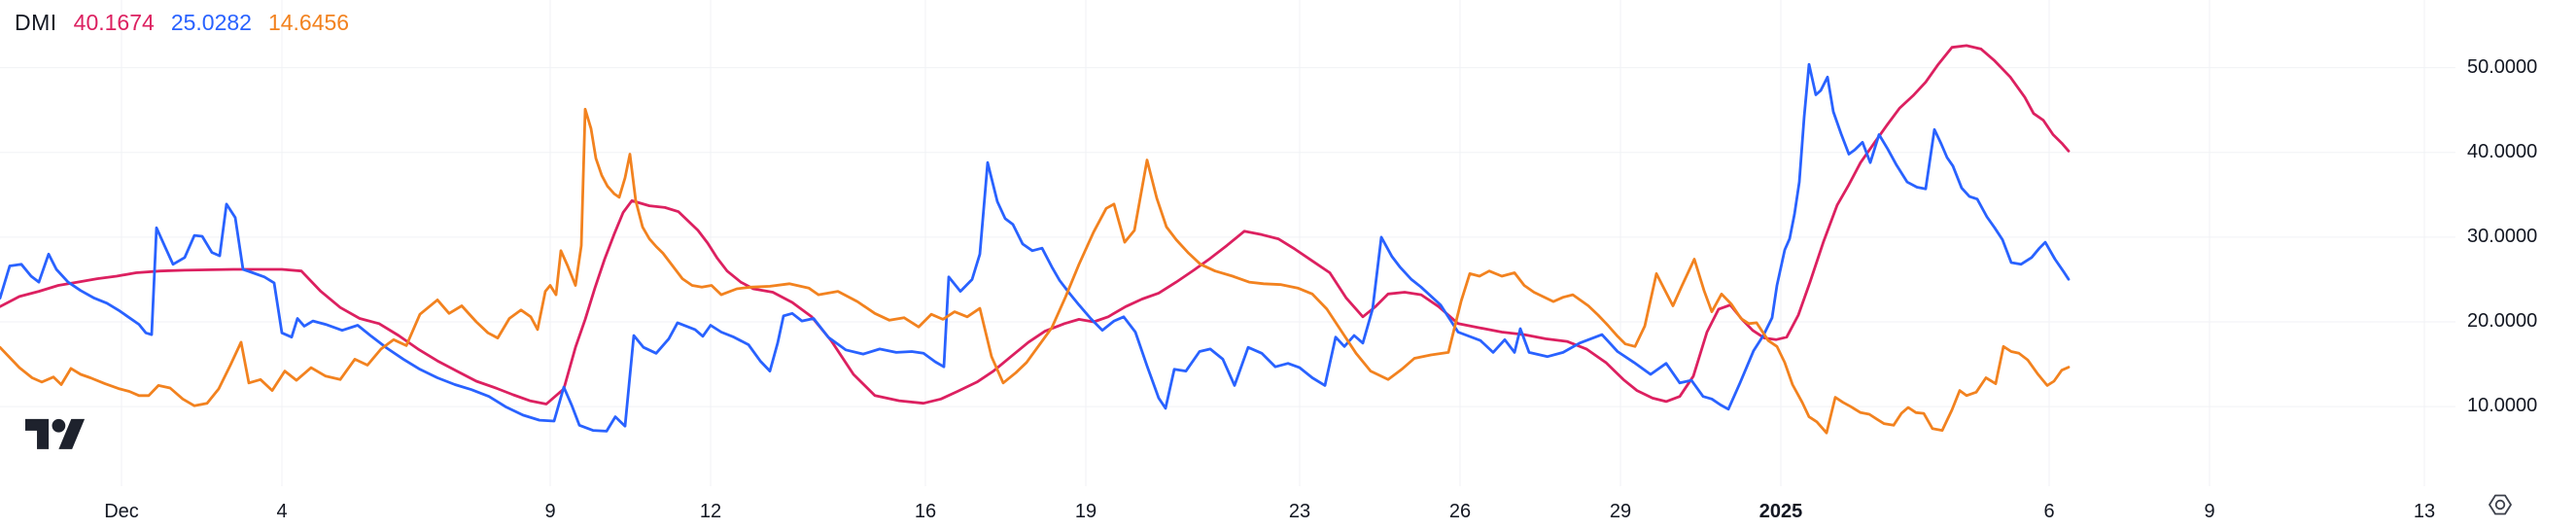  What do you see at coordinates (309, 22) in the screenshot?
I see `indicator-value: 14.6456` at bounding box center [309, 22].